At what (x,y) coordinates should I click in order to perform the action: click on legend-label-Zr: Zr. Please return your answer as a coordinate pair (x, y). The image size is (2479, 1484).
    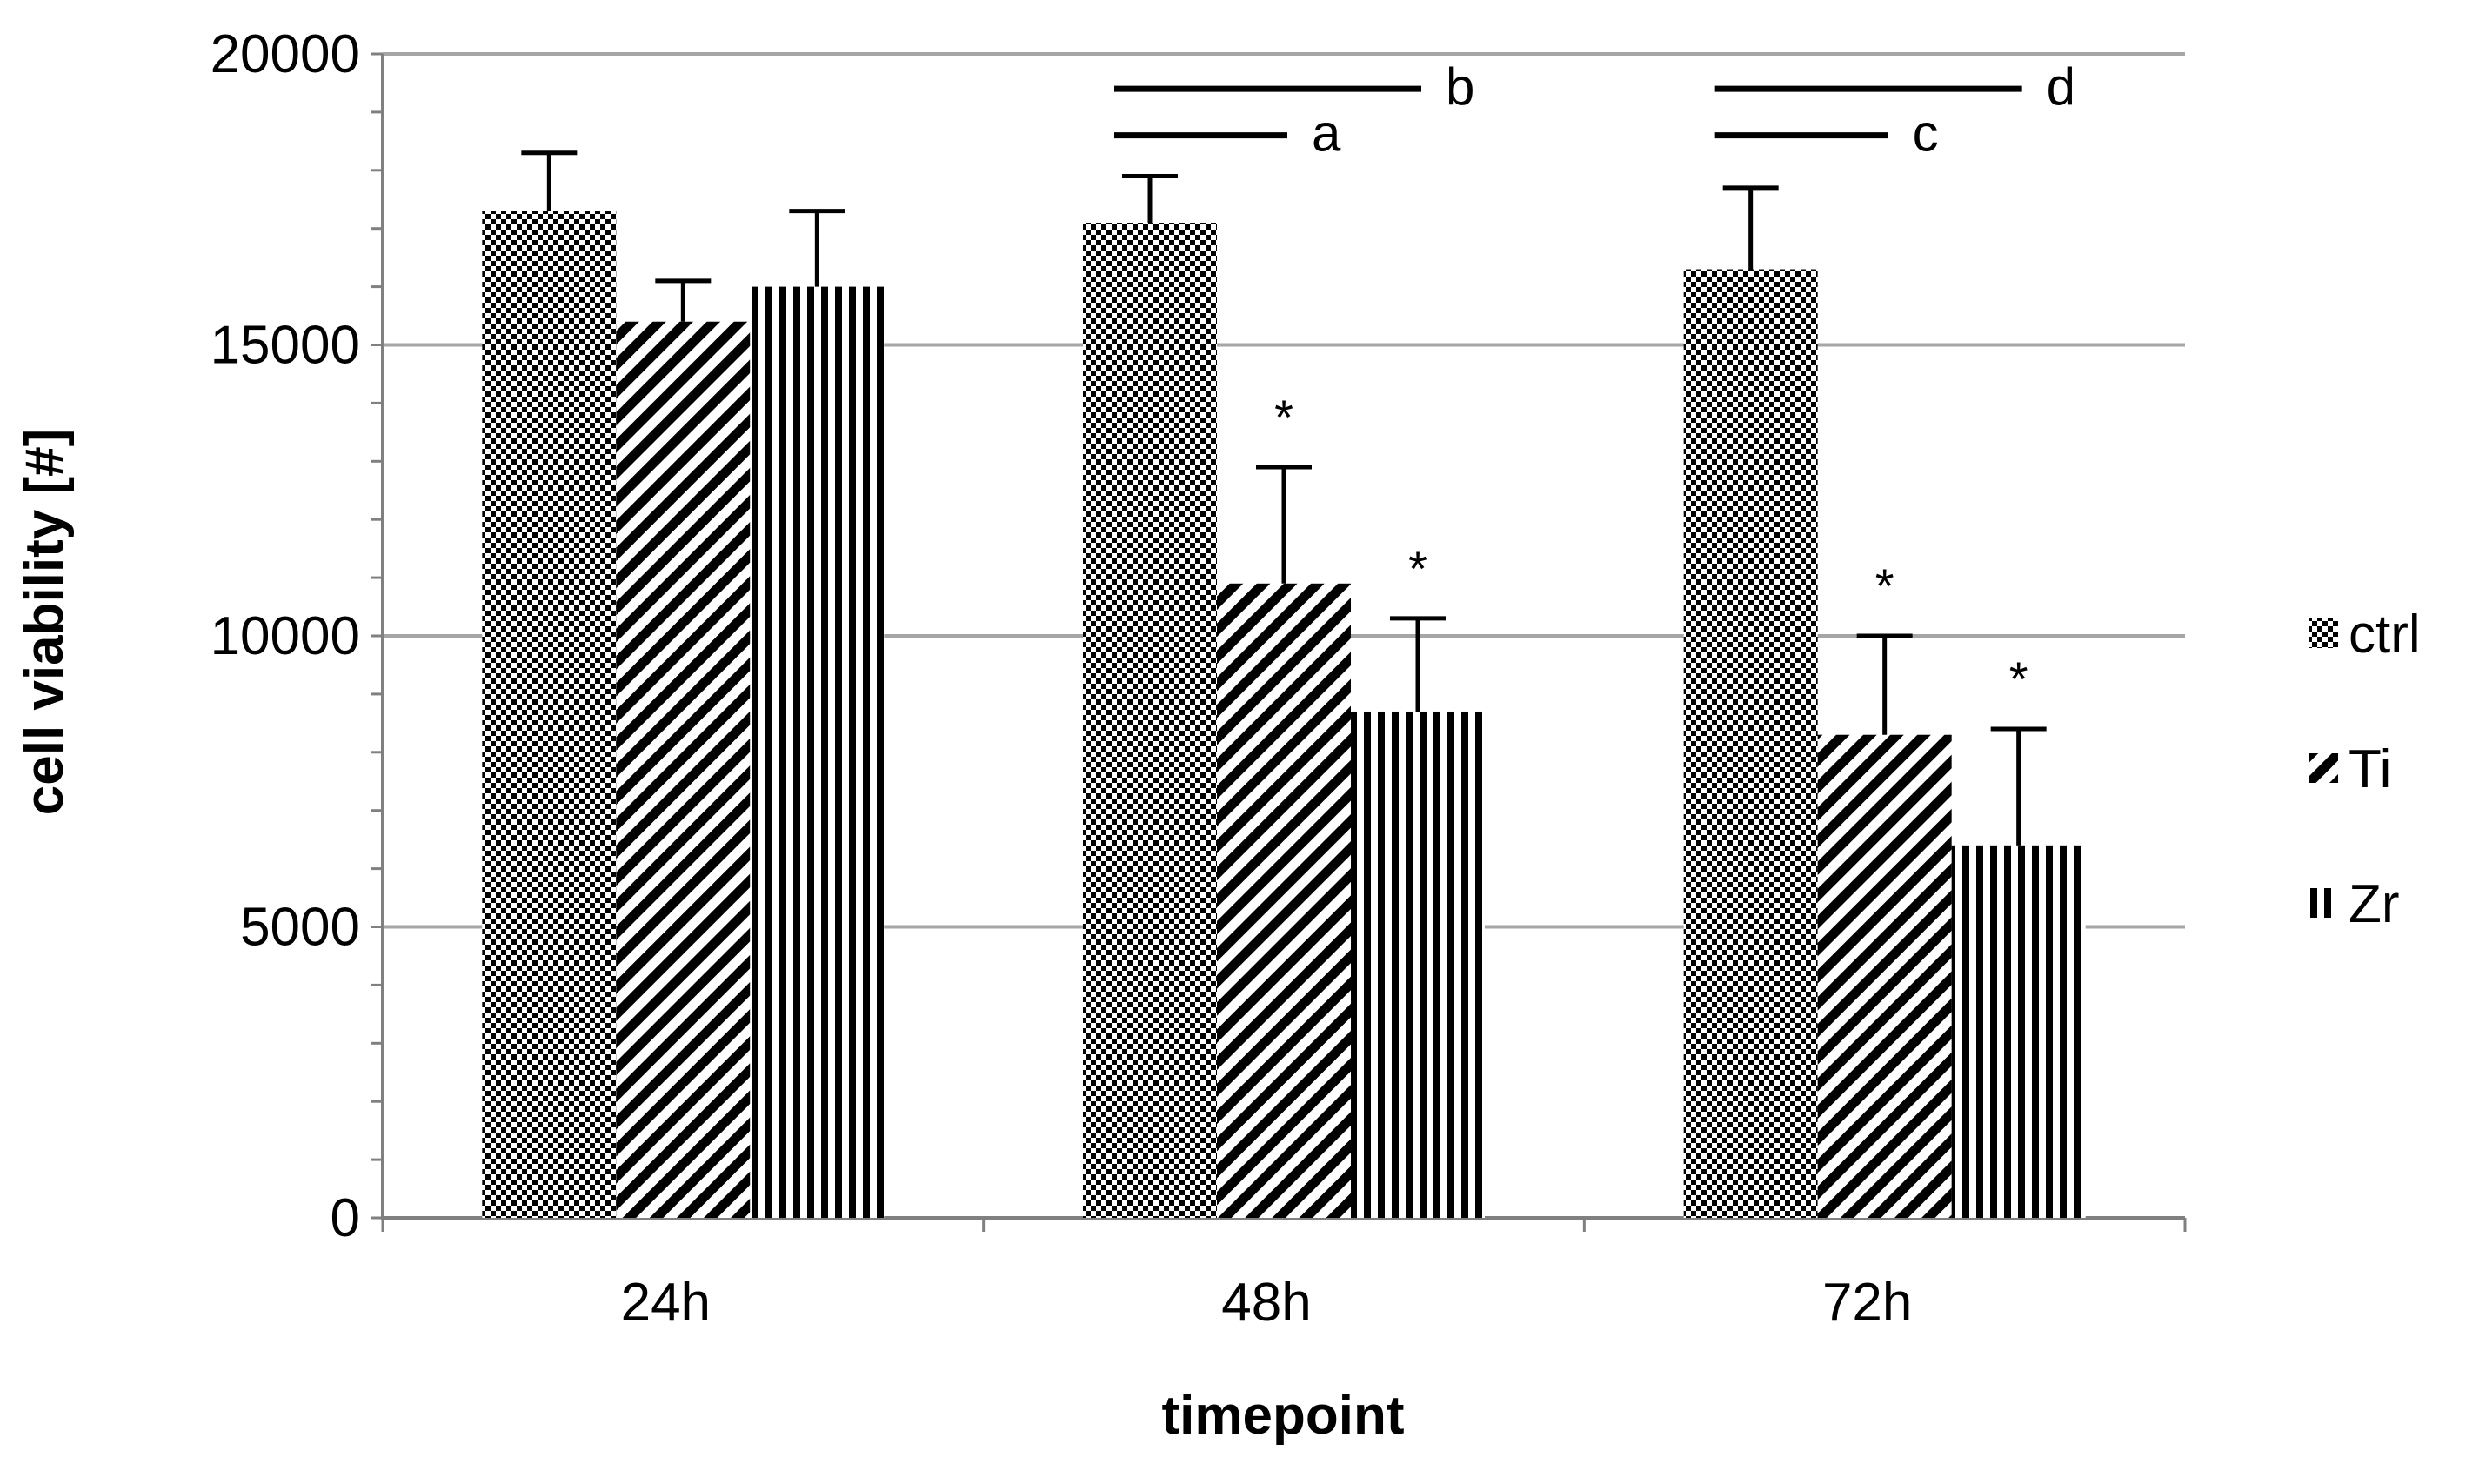
    Looking at the image, I should click on (2374, 904).